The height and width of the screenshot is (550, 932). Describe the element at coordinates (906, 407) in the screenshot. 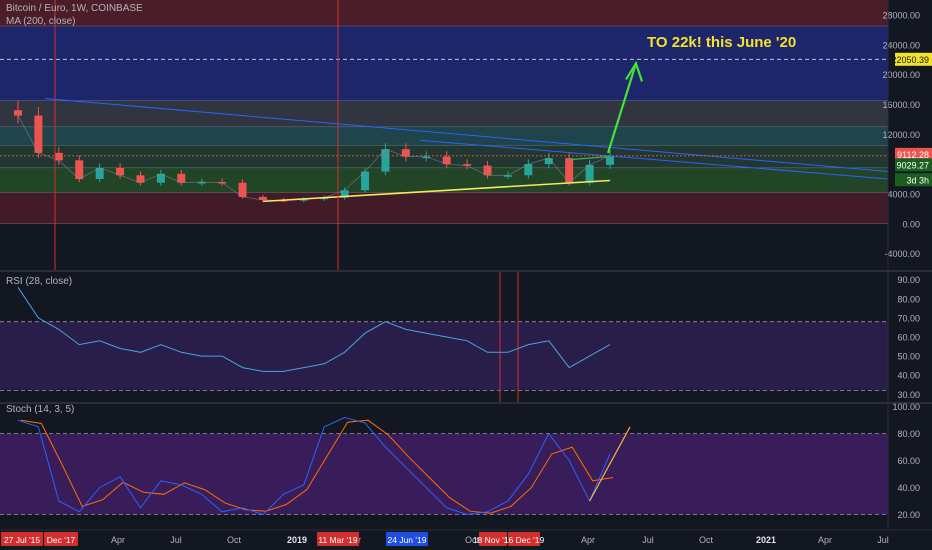

I see `stoch-axis-tick: 100.00` at that location.